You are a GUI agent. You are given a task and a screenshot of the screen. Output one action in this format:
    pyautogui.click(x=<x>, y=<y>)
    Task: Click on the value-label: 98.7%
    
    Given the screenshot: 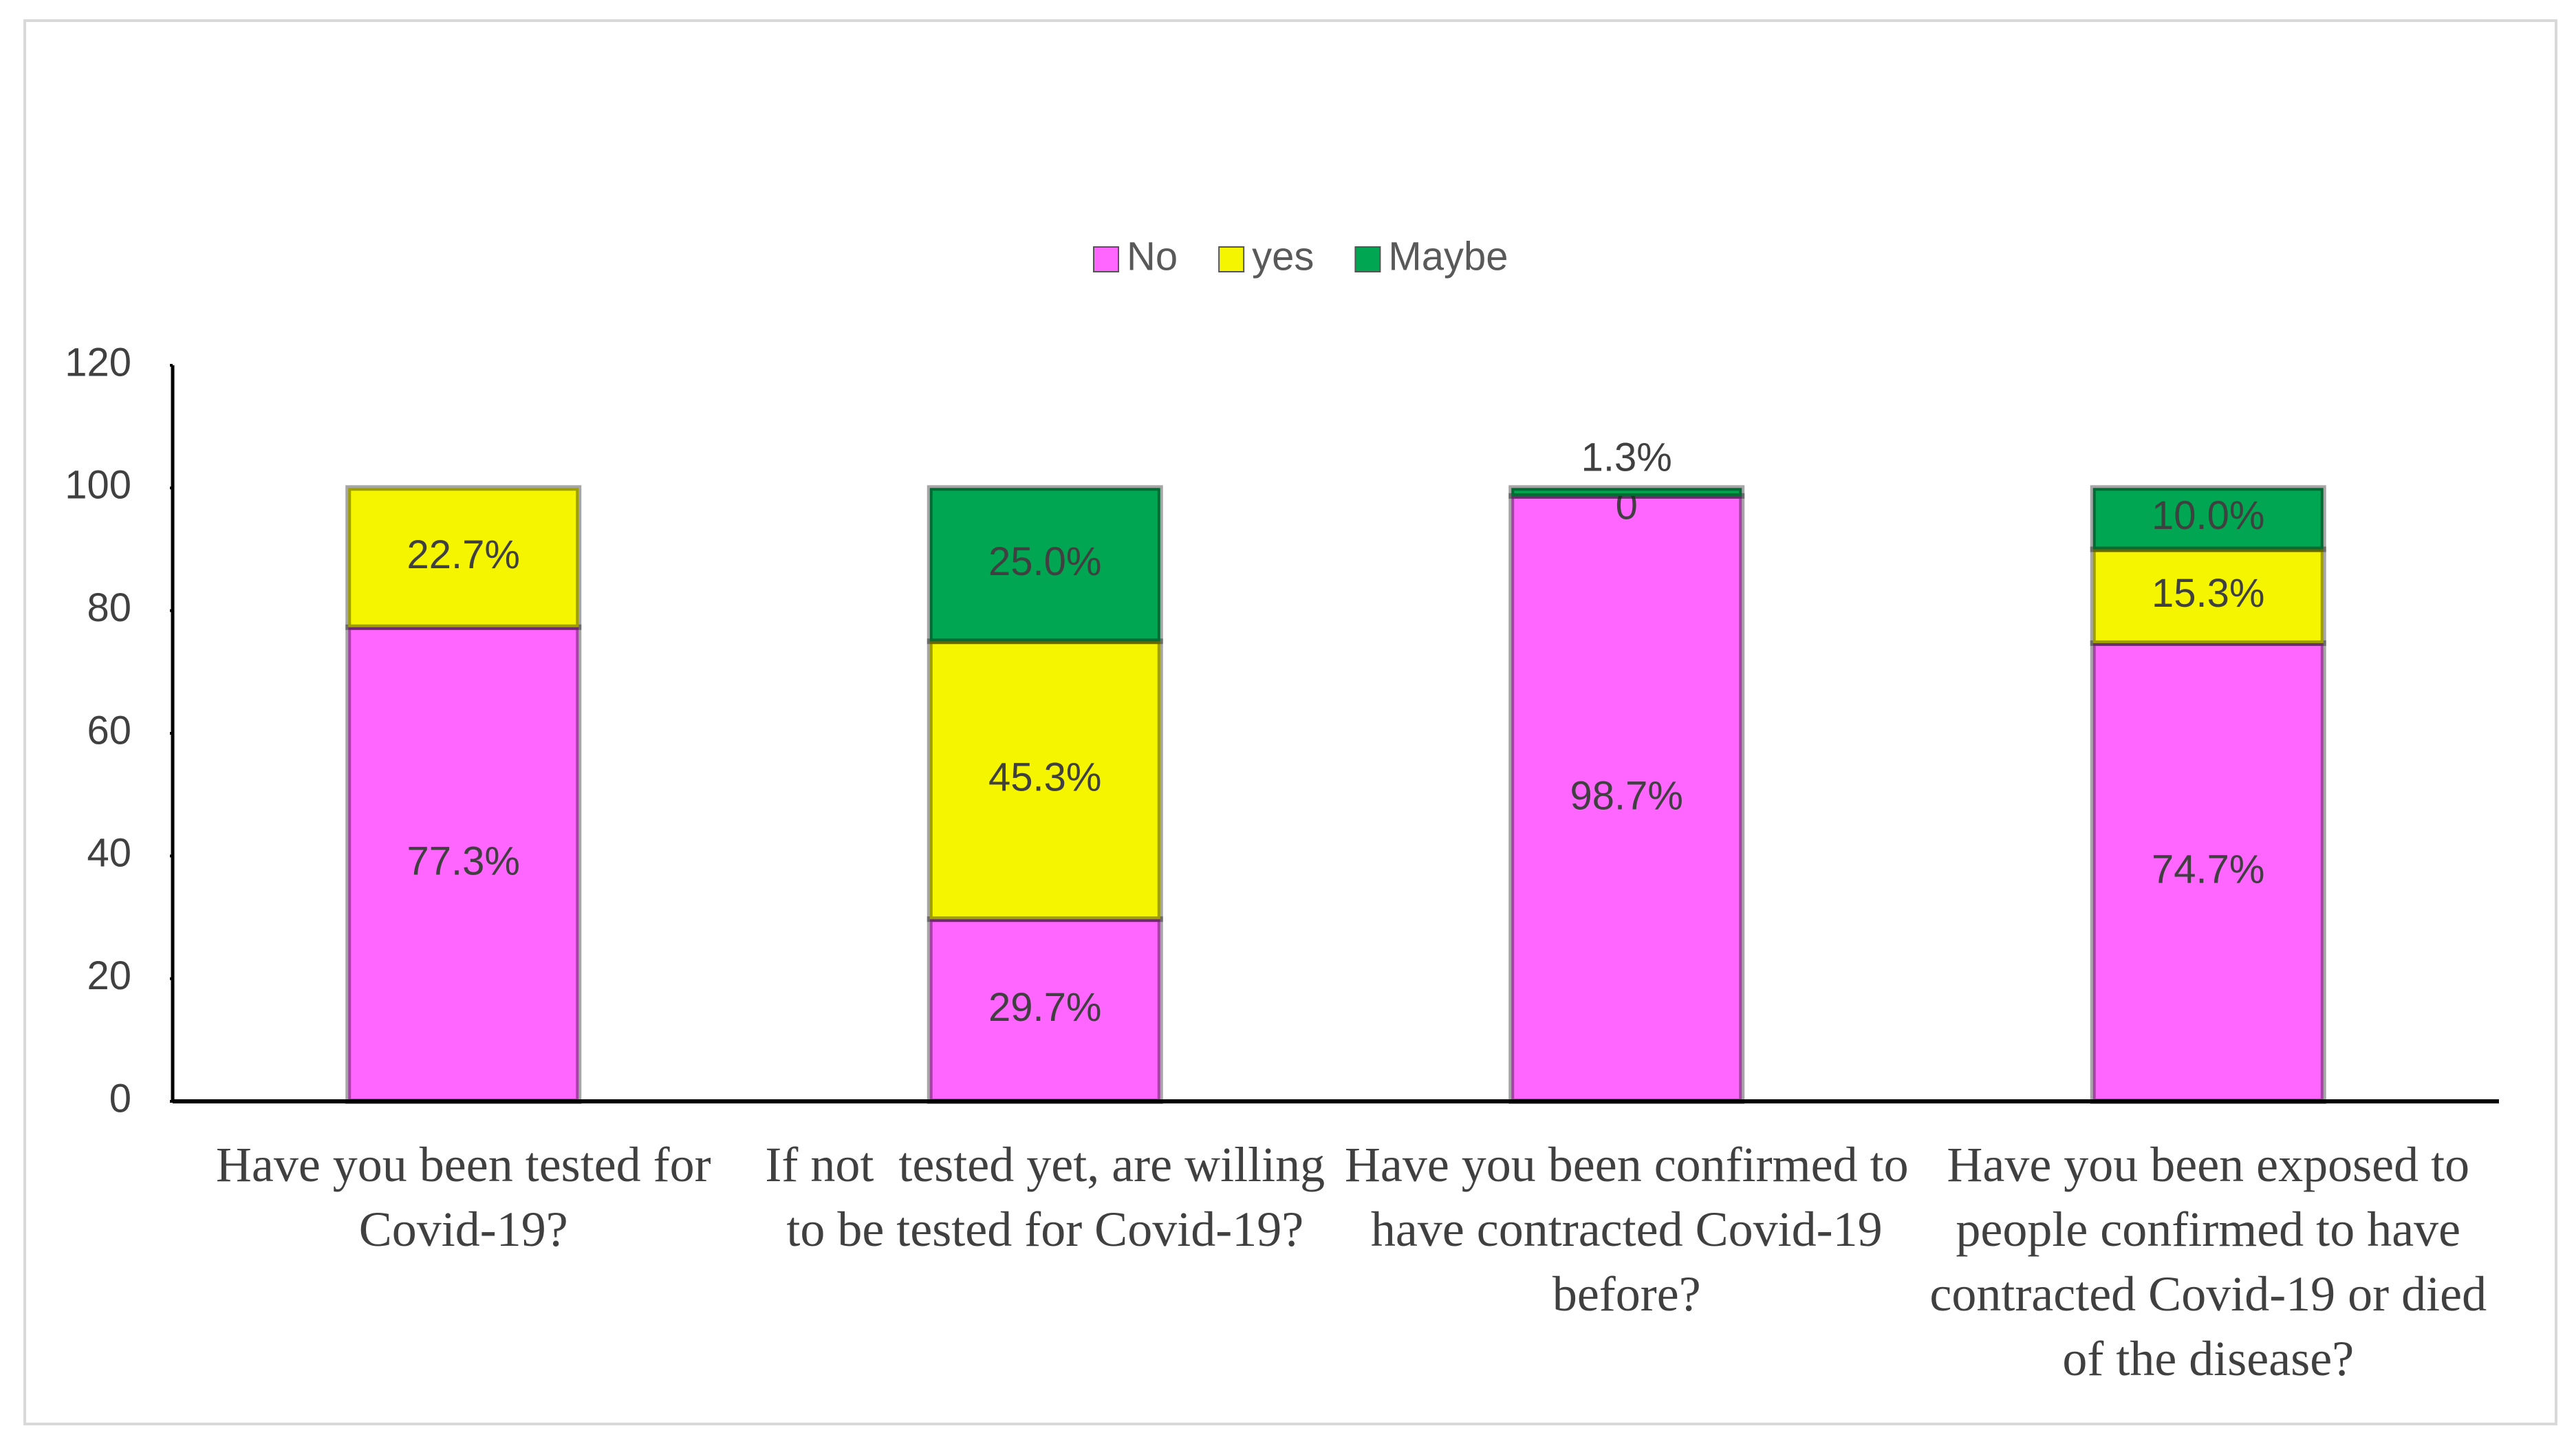 What is the action you would take?
    pyautogui.click(x=1627, y=795)
    